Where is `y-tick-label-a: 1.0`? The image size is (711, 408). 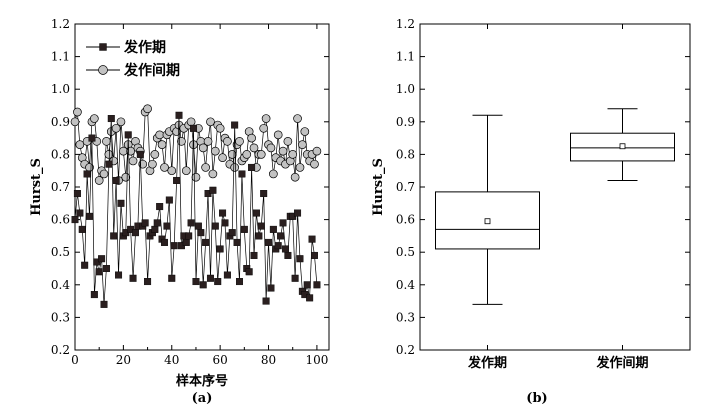 y-tick-label-a: 1.0 is located at coordinates (60, 89).